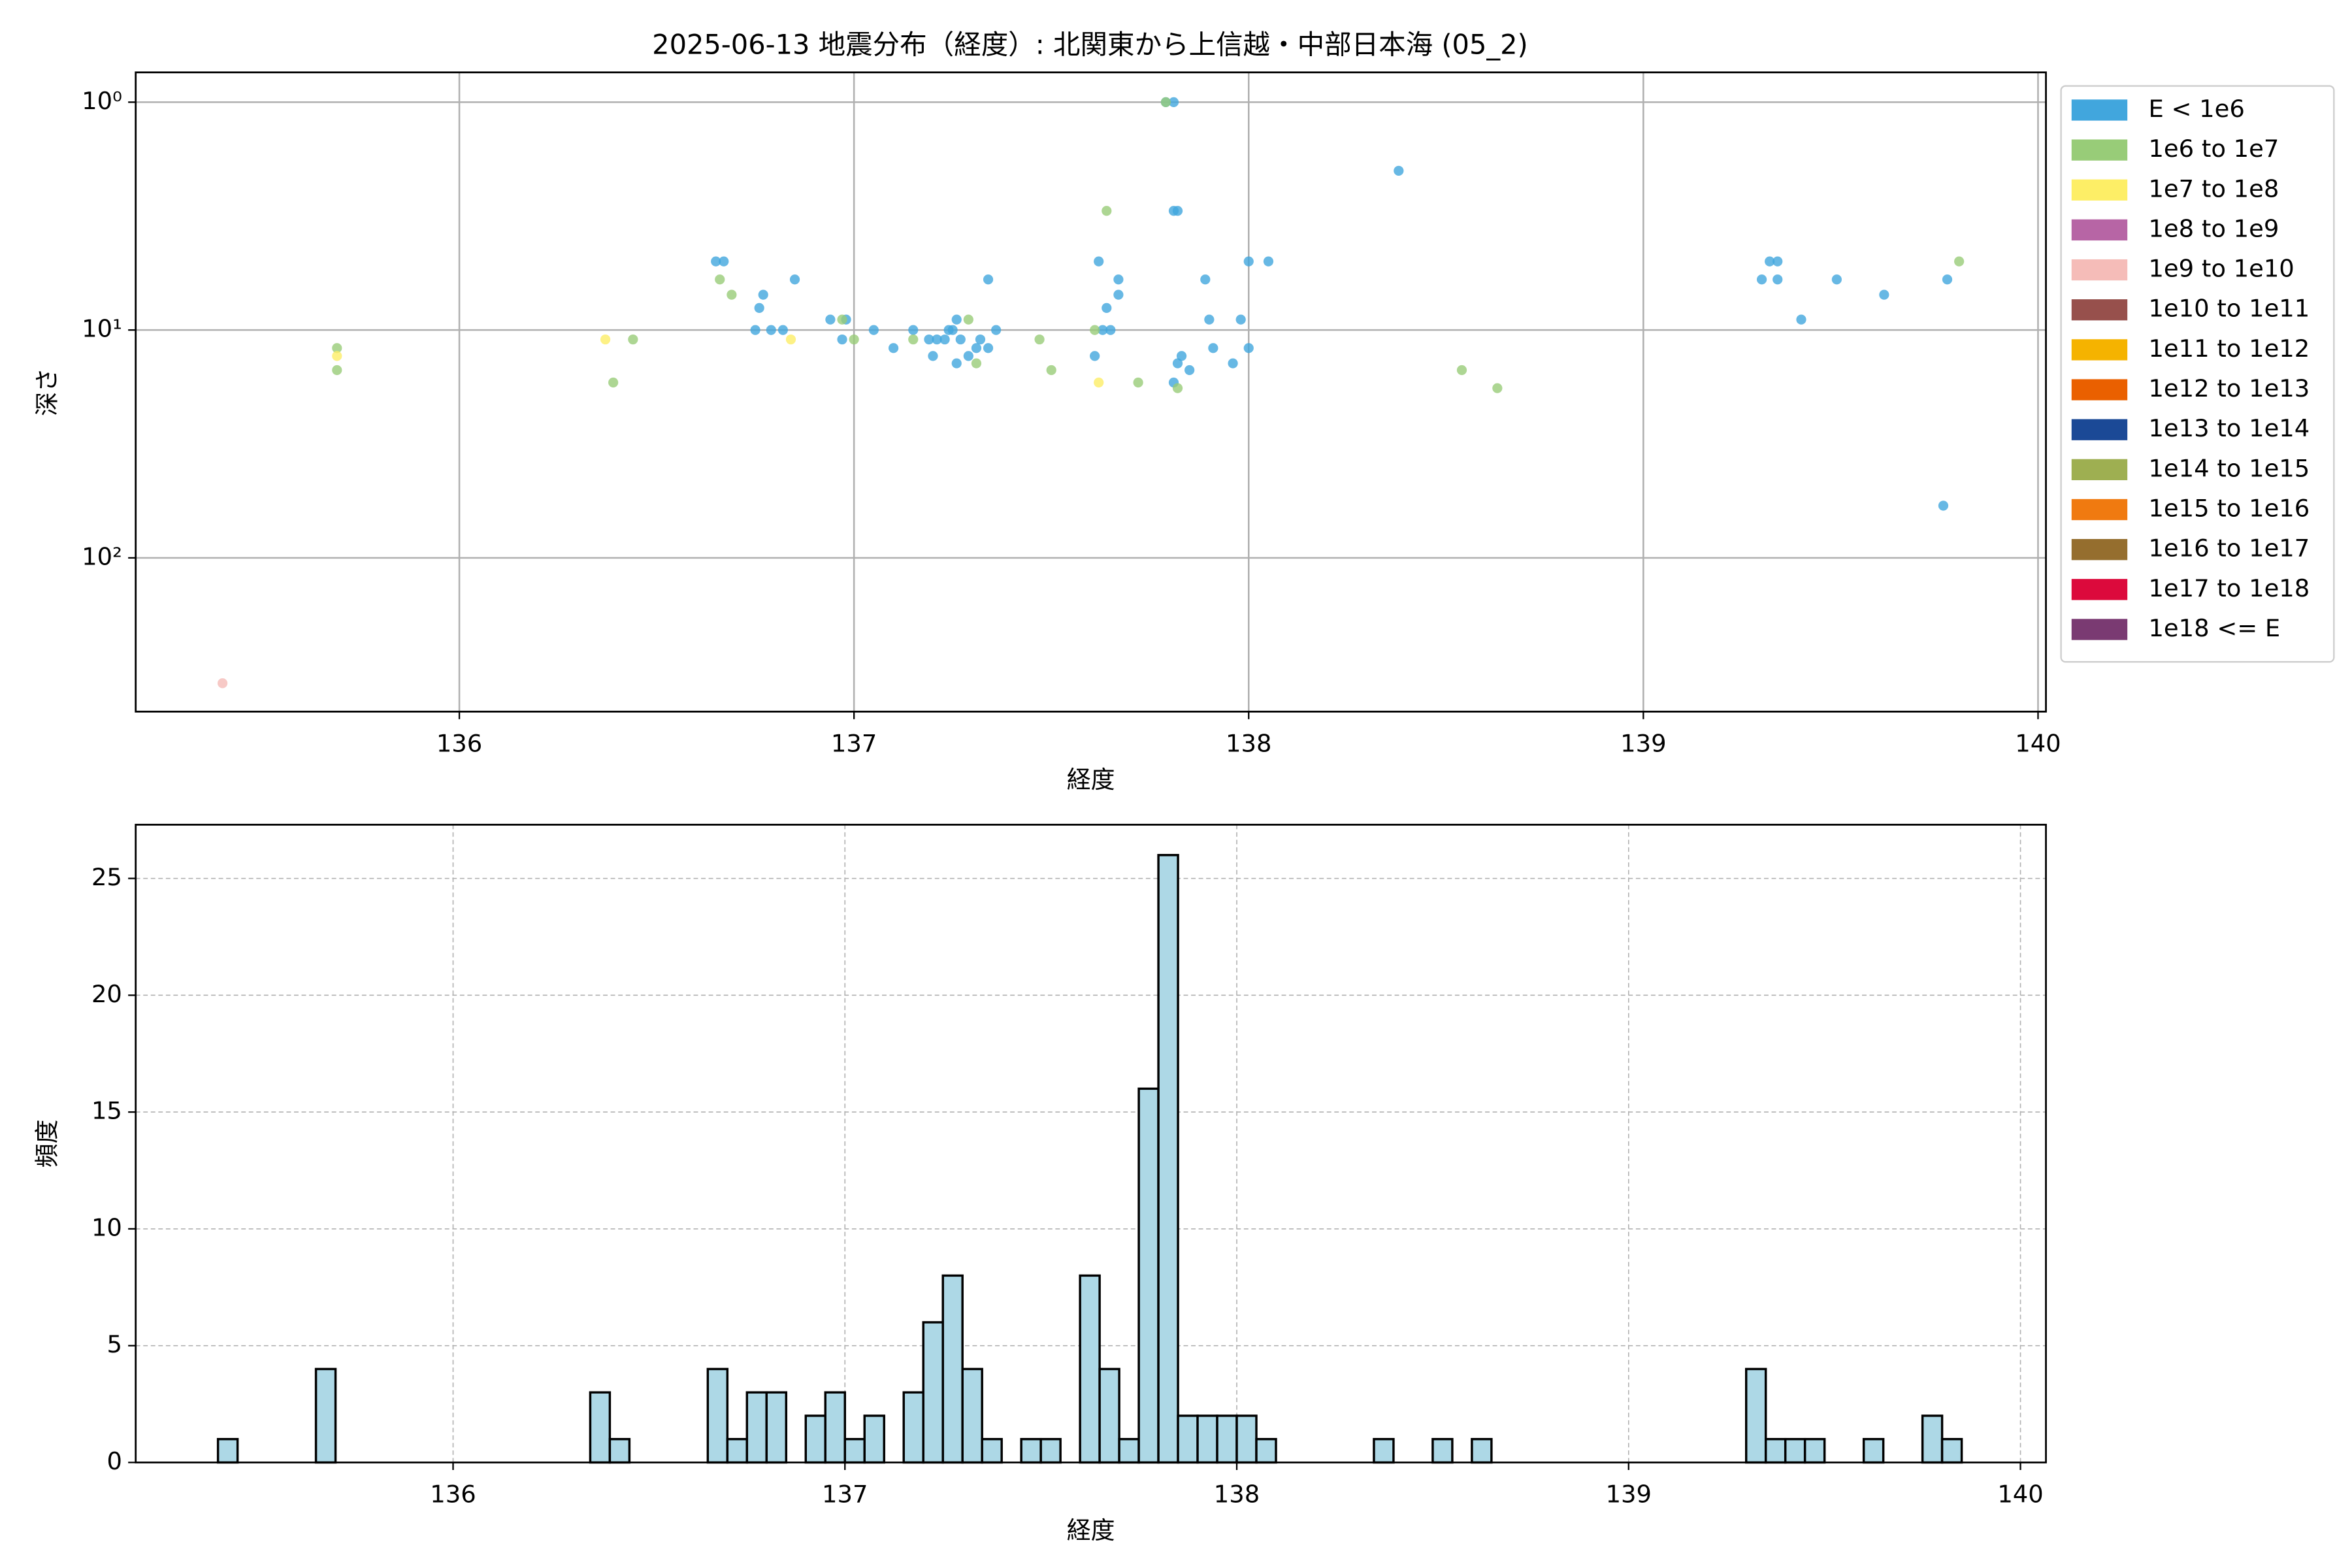 Image resolution: width=2352 pixels, height=1568 pixels. I want to click on y-tick-label: 10¹, so click(102, 329).